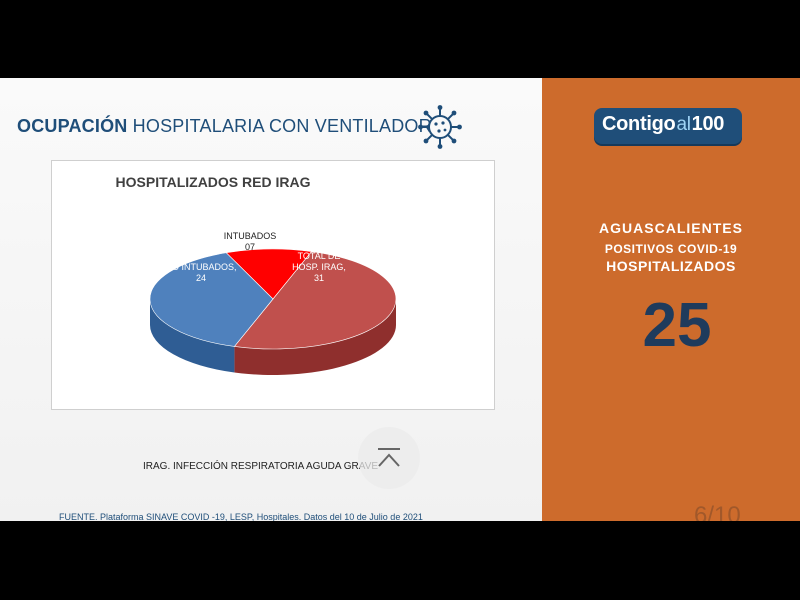 The image size is (800, 600). I want to click on page-number: 6/10, so click(717, 511).